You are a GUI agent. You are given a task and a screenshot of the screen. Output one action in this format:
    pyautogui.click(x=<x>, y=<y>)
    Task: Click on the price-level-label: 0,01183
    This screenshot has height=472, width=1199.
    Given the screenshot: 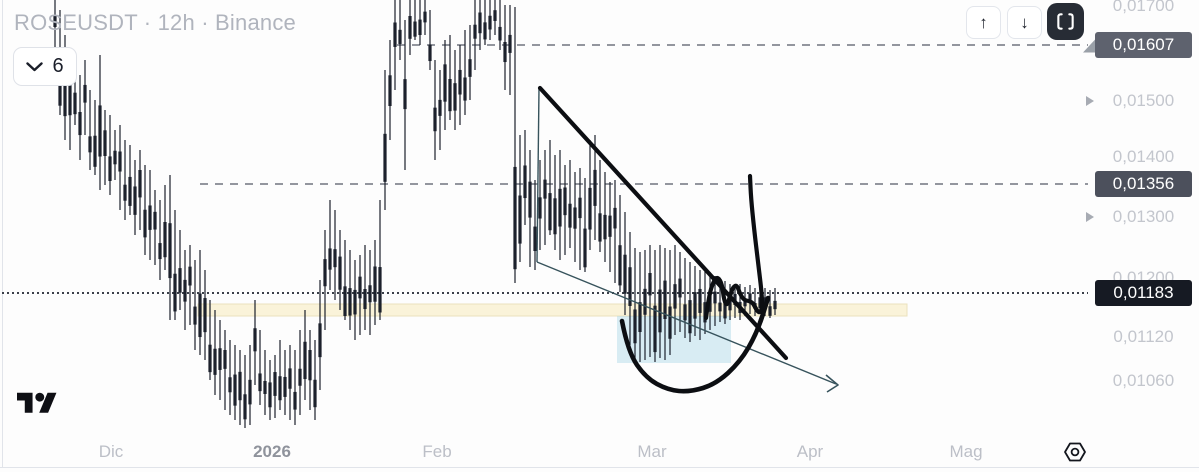 What is the action you would take?
    pyautogui.click(x=1143, y=293)
    